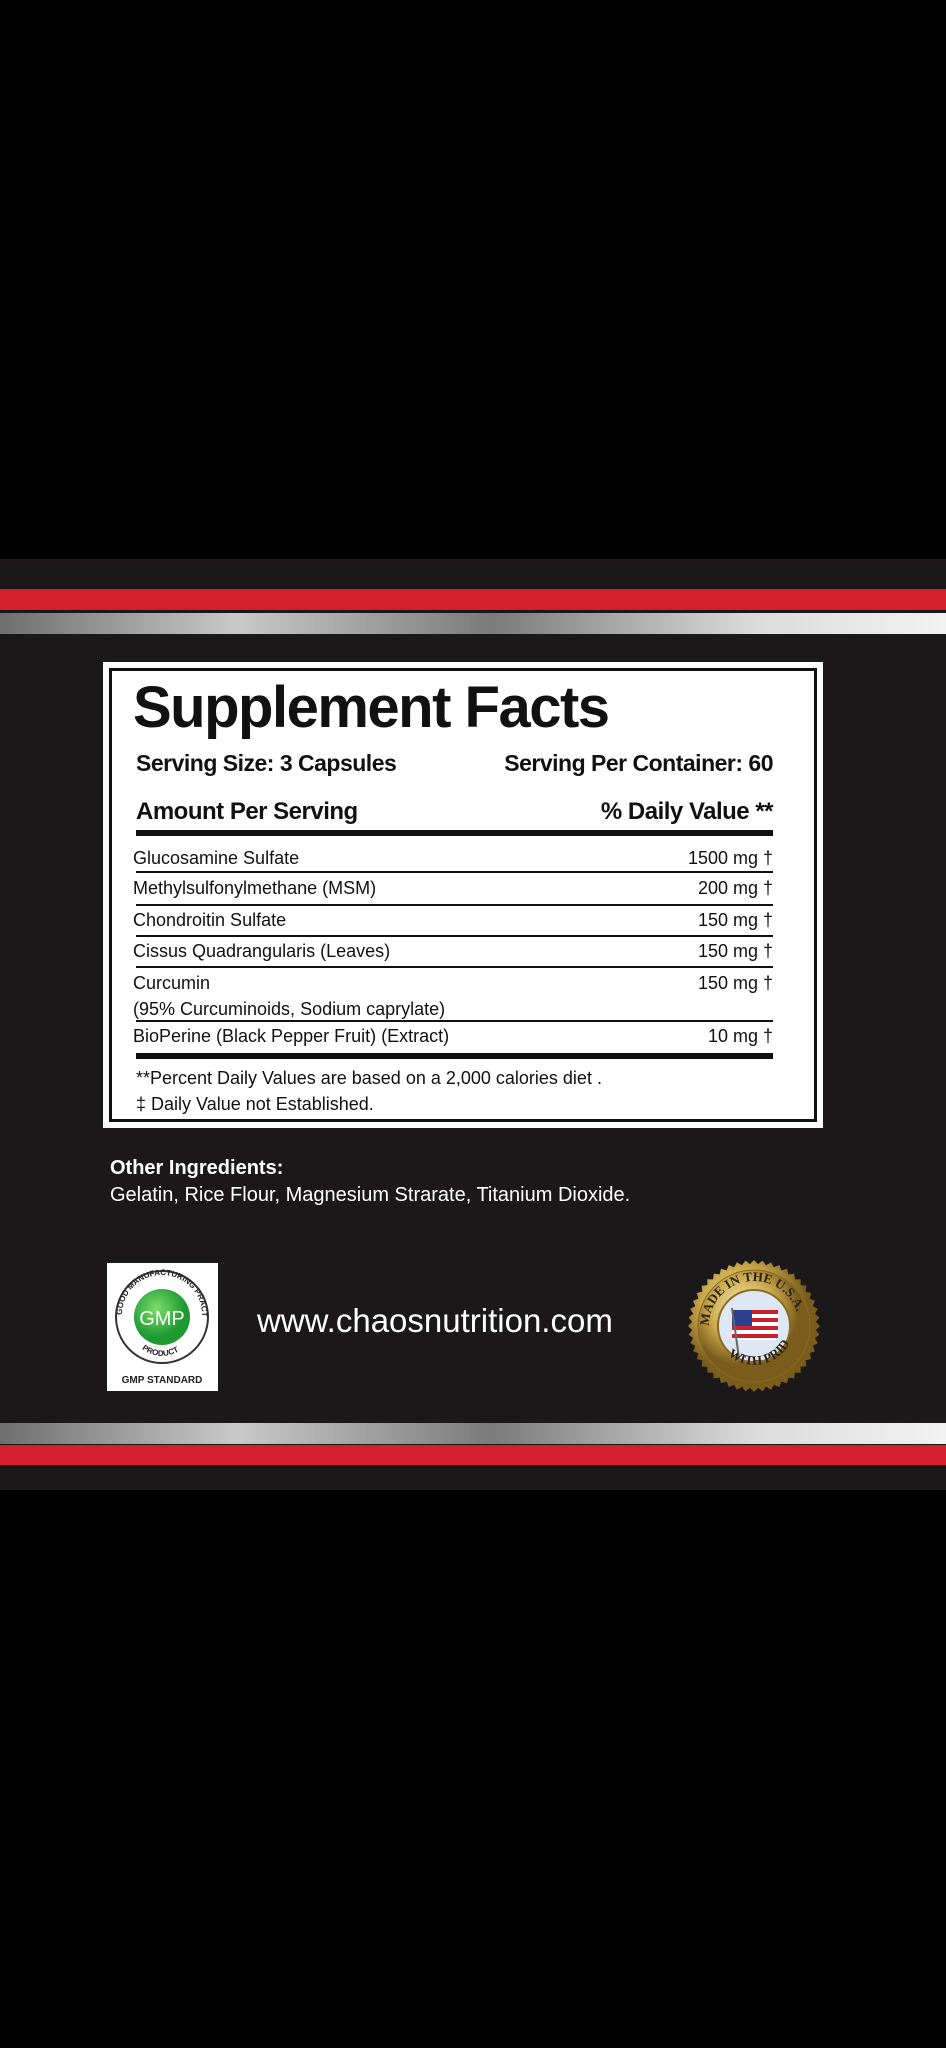 The image size is (946, 2048). Describe the element at coordinates (453, 858) in the screenshot. I see `nutrient-row: Glucosamine Sulfate 1500 mg †` at that location.